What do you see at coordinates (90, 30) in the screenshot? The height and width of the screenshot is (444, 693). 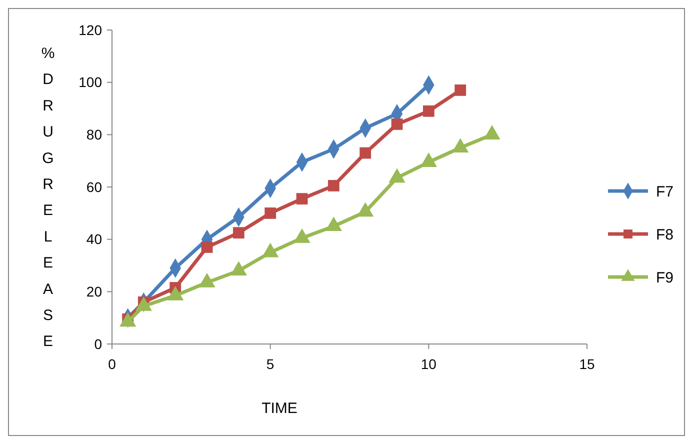 I see `y-tick-label: 120` at bounding box center [90, 30].